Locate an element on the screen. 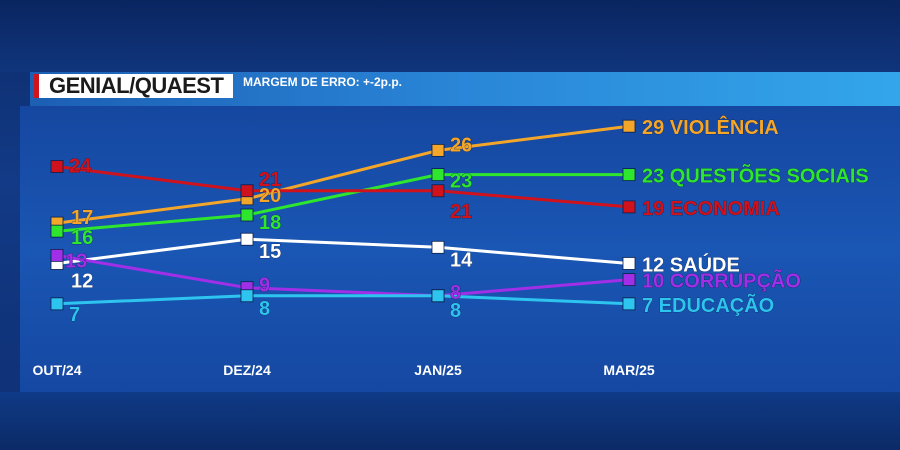  value-label-violencia-1: 17 is located at coordinates (82, 218).